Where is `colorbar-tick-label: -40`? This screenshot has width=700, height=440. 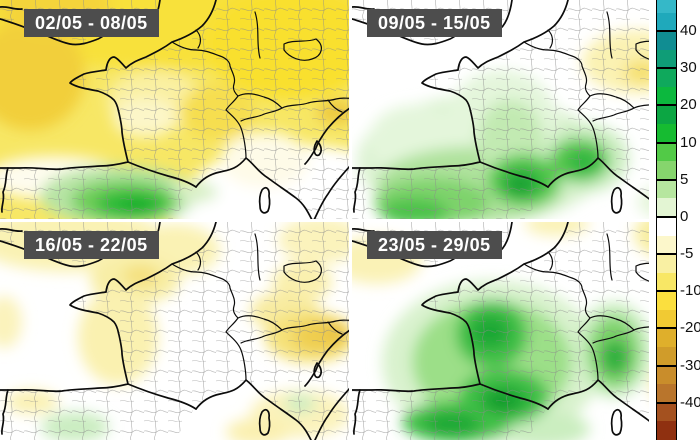
colorbar-tick-label: -40 is located at coordinates (690, 402).